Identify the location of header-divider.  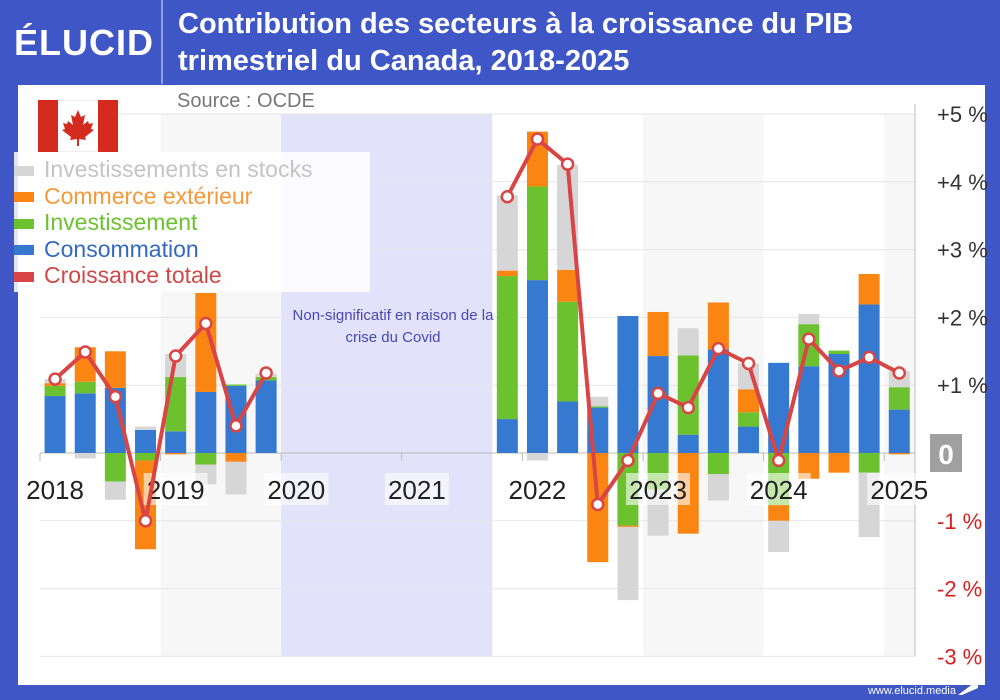
(162, 42).